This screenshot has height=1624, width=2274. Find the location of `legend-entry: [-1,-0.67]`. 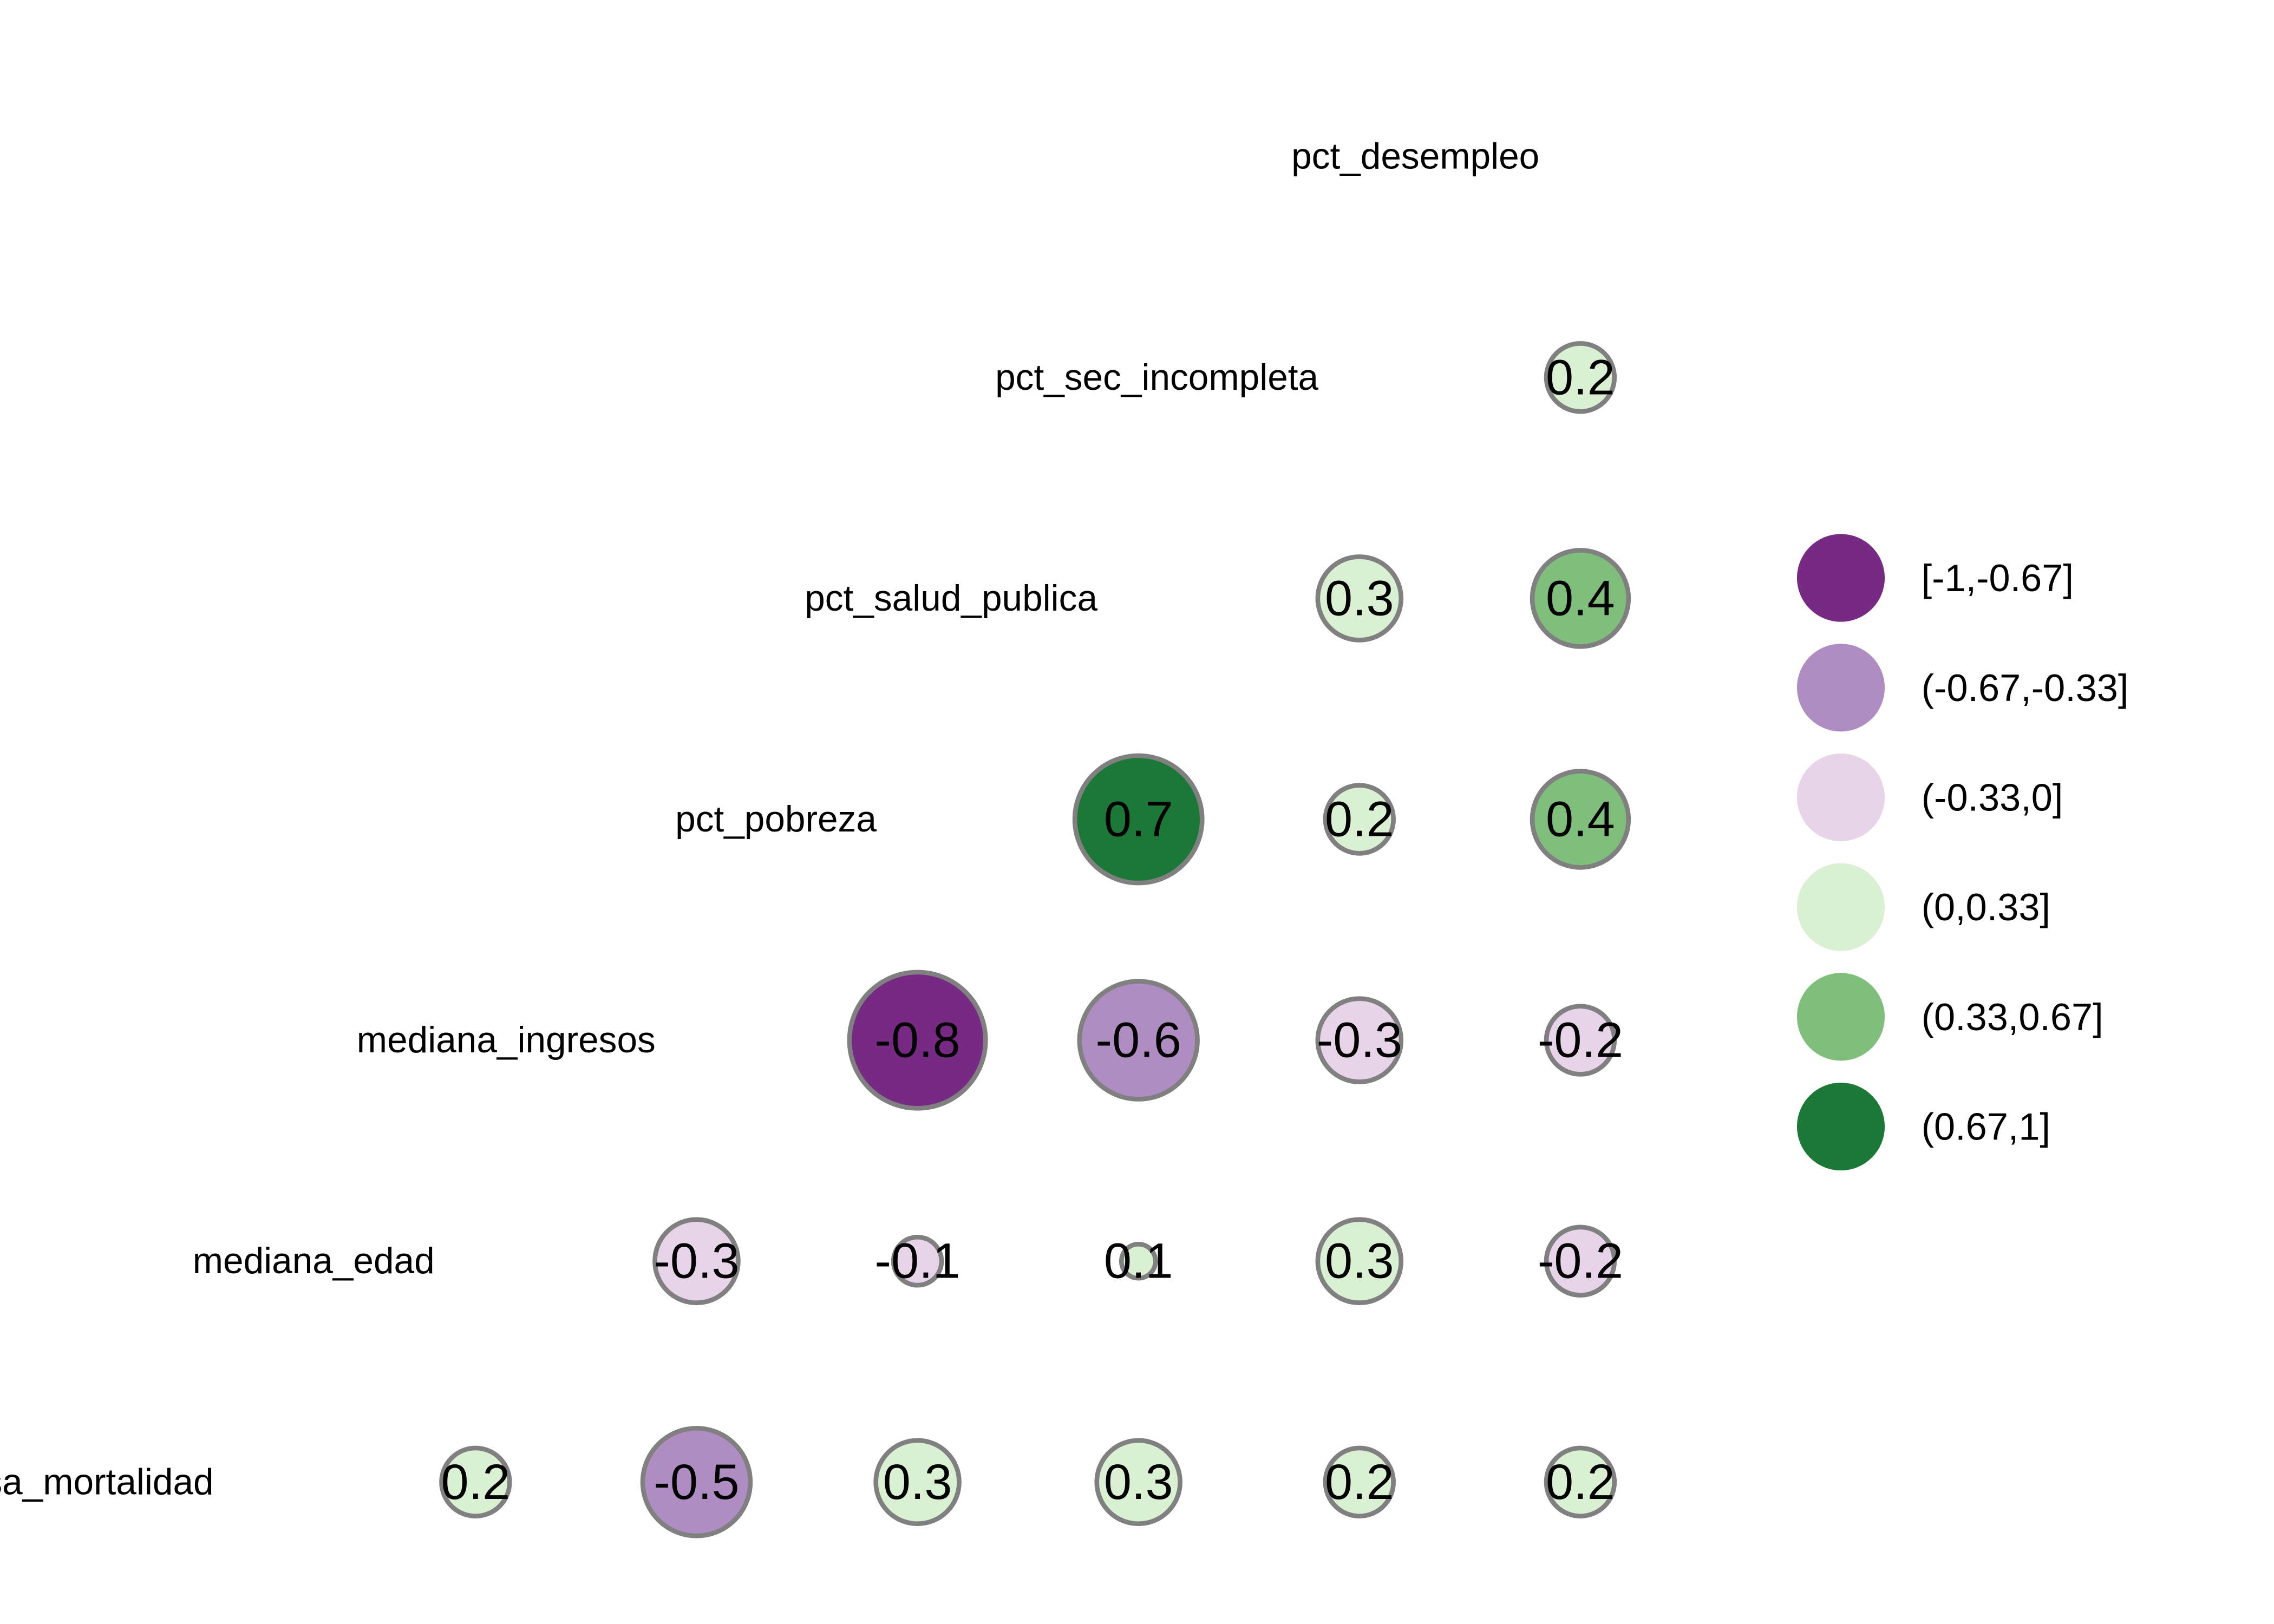

legend-entry: [-1,-0.67] is located at coordinates (1935, 578).